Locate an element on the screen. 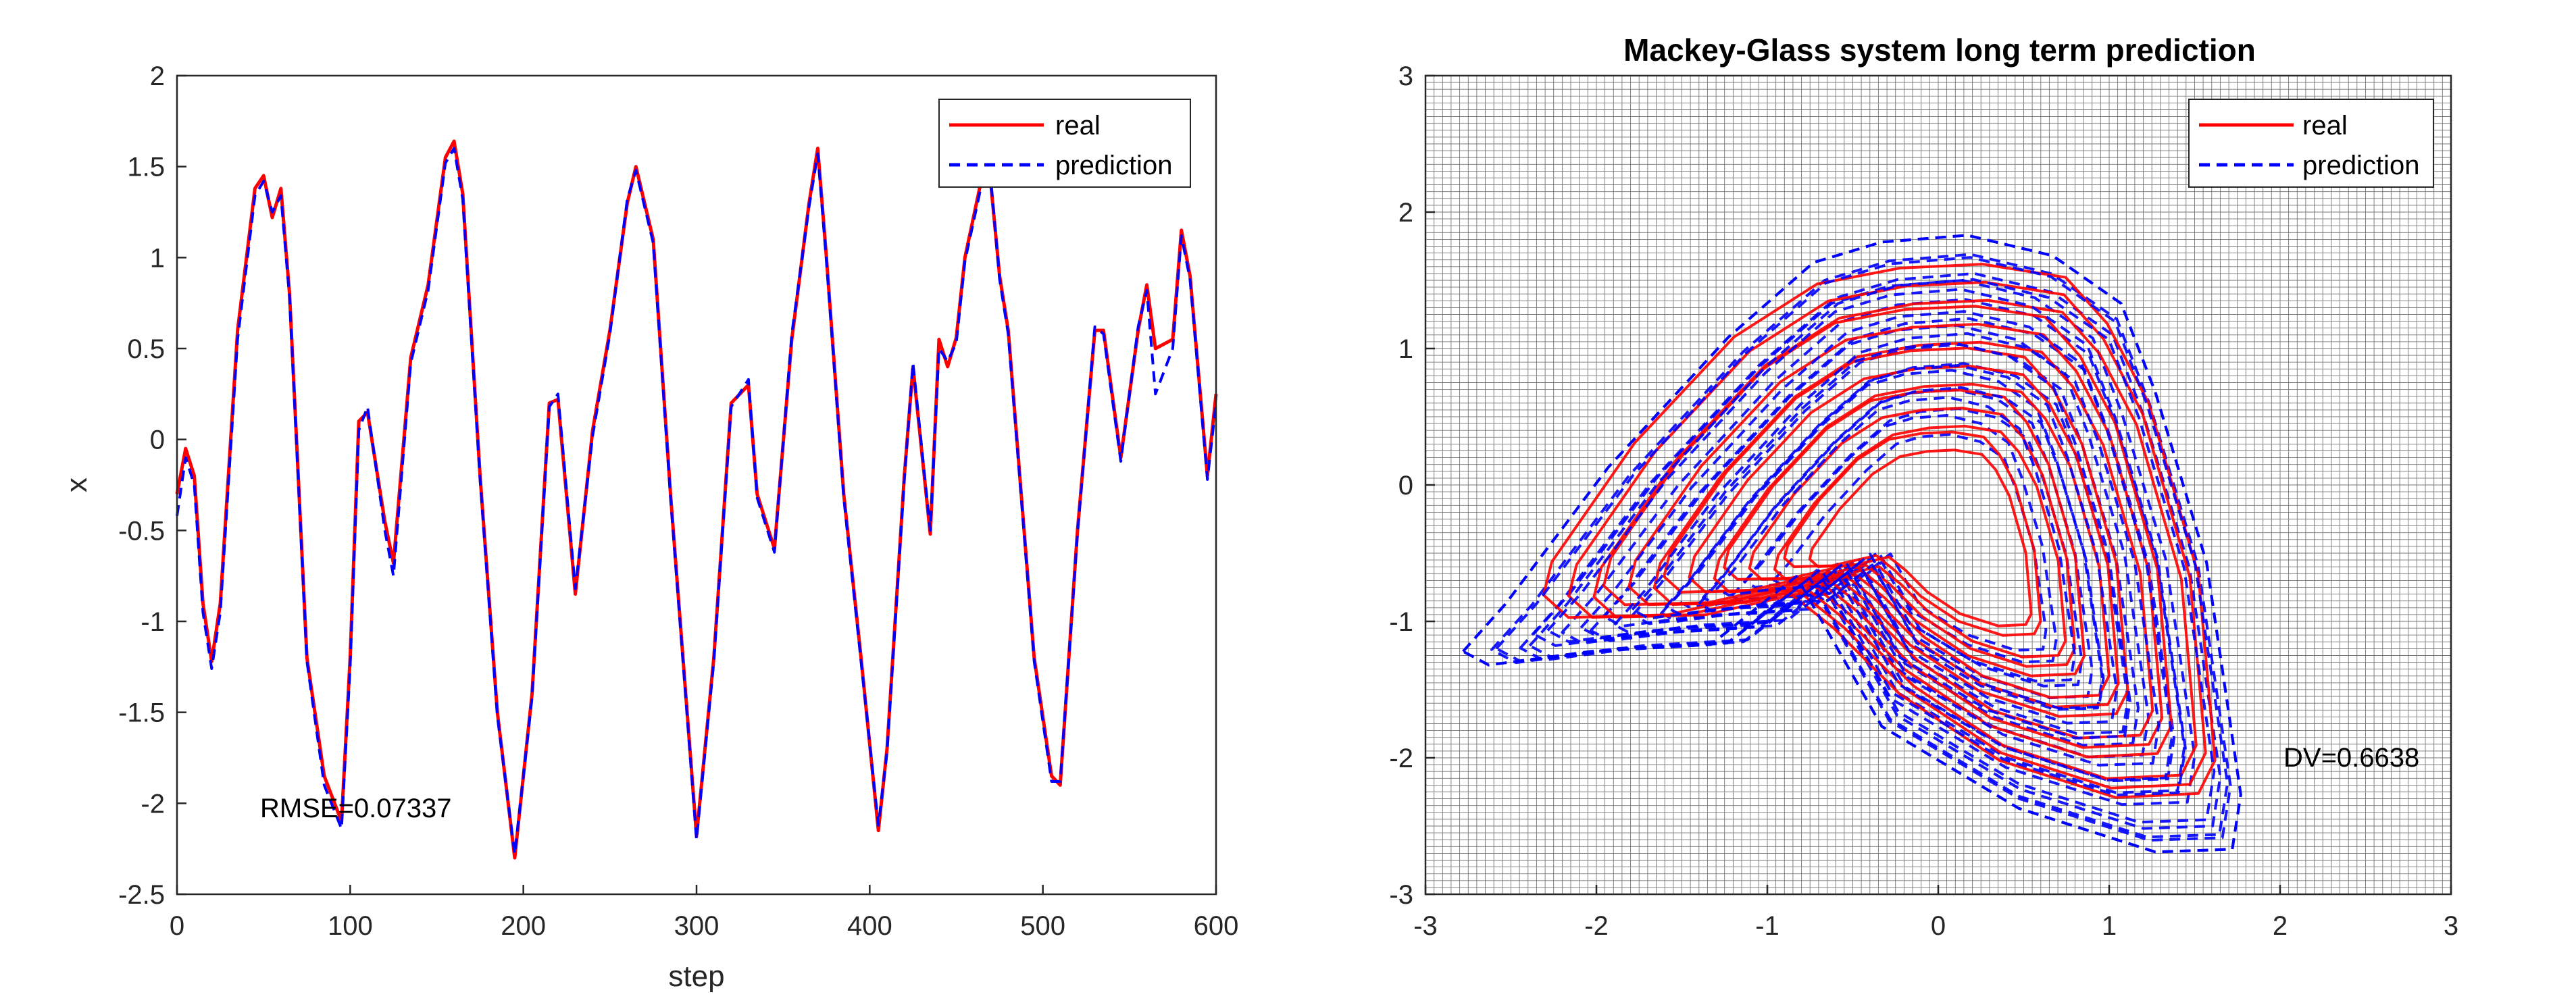 This screenshot has height=1003, width=2576. chart-title: Mackey-Glass system long term prediction is located at coordinates (1939, 50).